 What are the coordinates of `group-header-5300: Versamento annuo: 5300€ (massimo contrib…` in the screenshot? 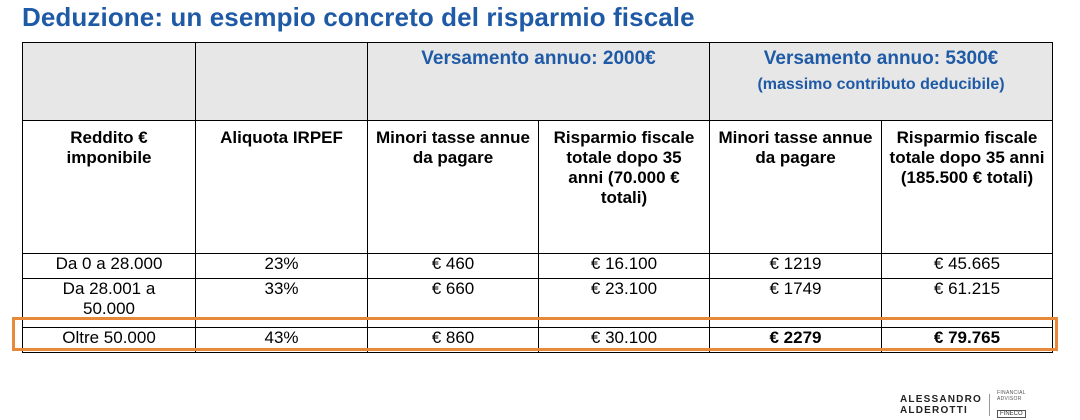 It's located at (881, 81).